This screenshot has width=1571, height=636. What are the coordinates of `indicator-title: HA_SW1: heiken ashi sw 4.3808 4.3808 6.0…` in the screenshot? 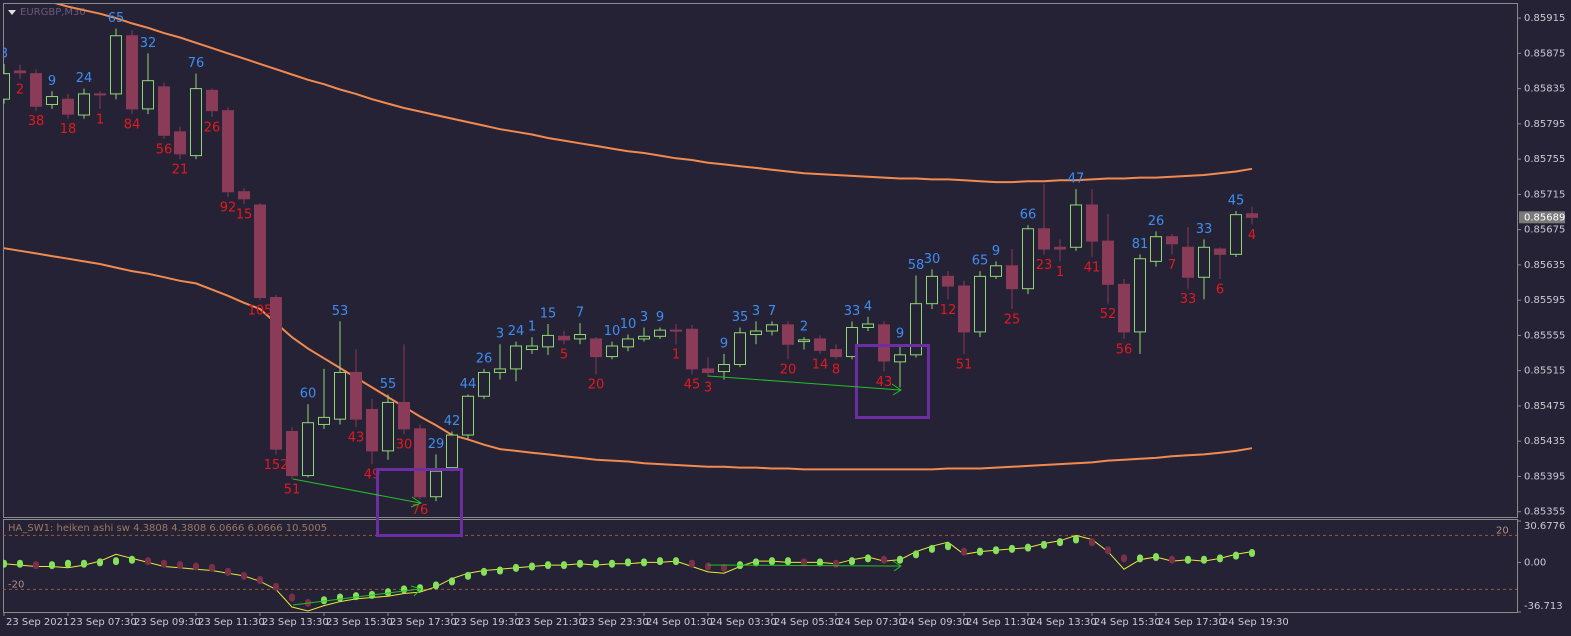 It's located at (167, 528).